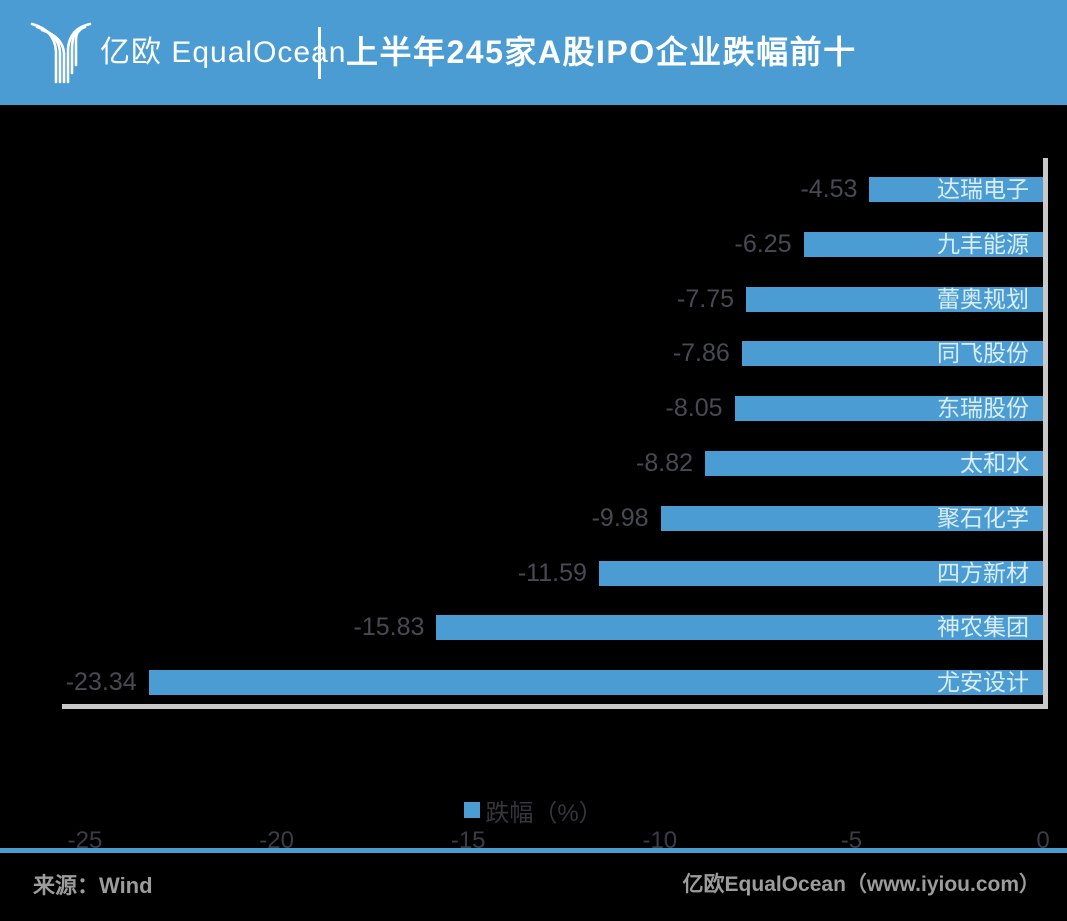 The image size is (1067, 921). What do you see at coordinates (620, 517) in the screenshot?
I see `bar-value-label: -9.98` at bounding box center [620, 517].